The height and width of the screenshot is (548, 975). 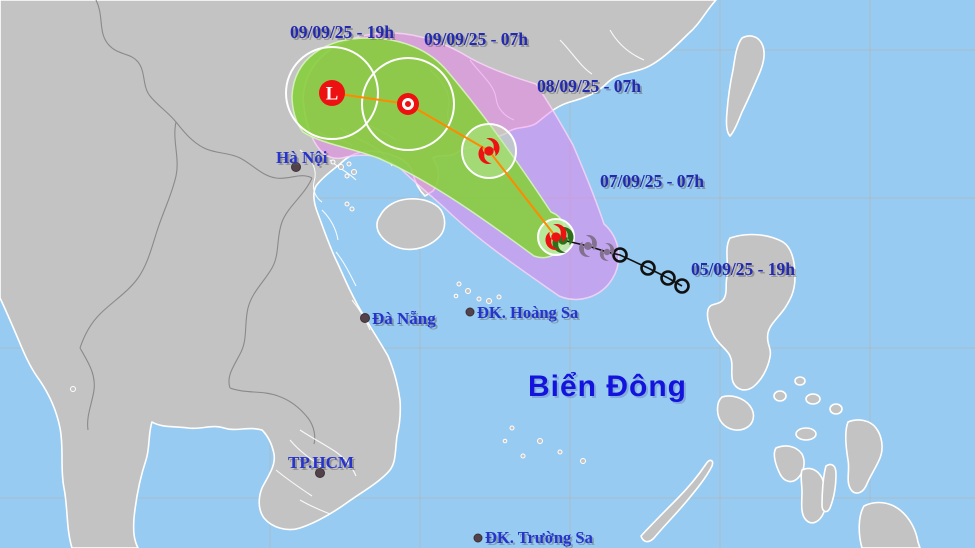 I want to click on tropical-depression-symbol, so click(x=408, y=104).